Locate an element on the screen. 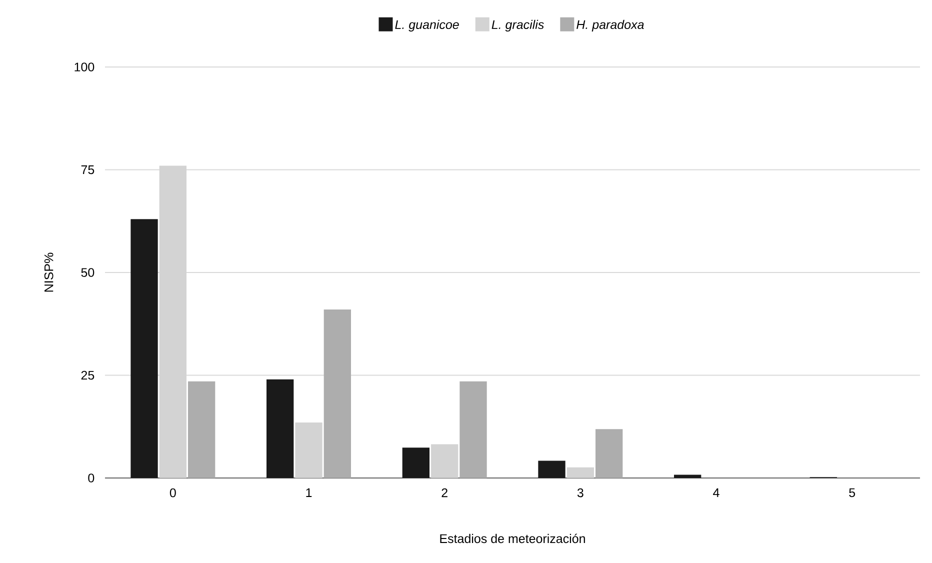  x-tick-label: 4 is located at coordinates (716, 492).